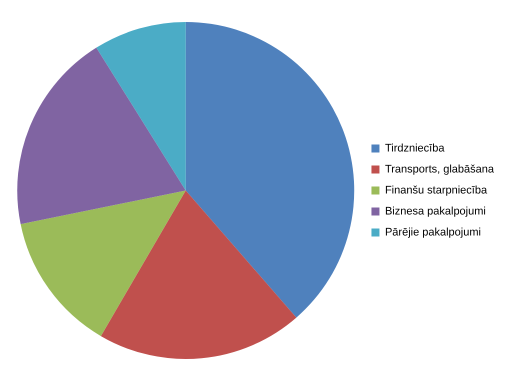  What do you see at coordinates (435, 212) in the screenshot?
I see `legend-label: Biznesa pakalpojumi` at bounding box center [435, 212].